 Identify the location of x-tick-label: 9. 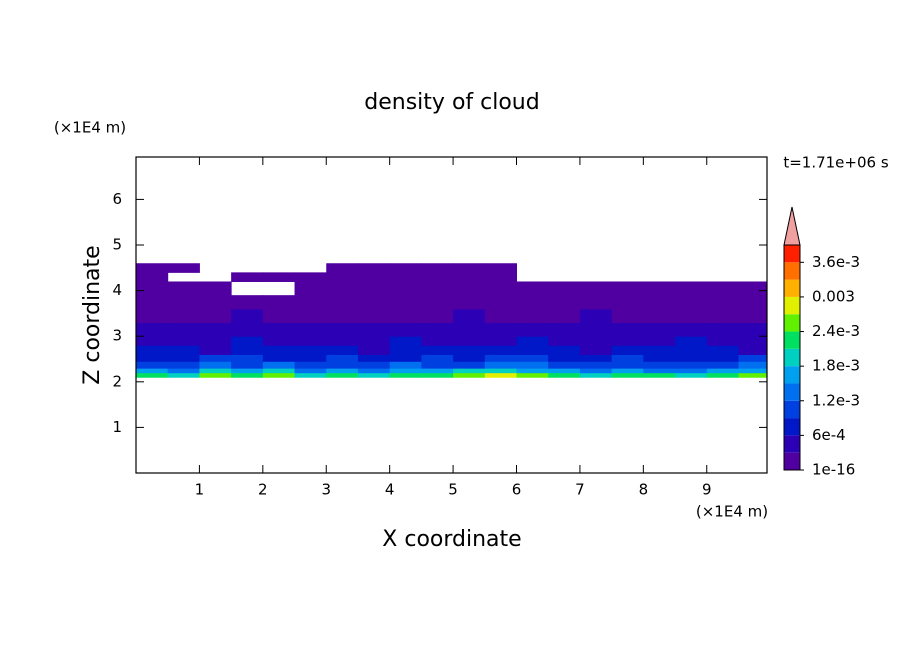
(707, 490).